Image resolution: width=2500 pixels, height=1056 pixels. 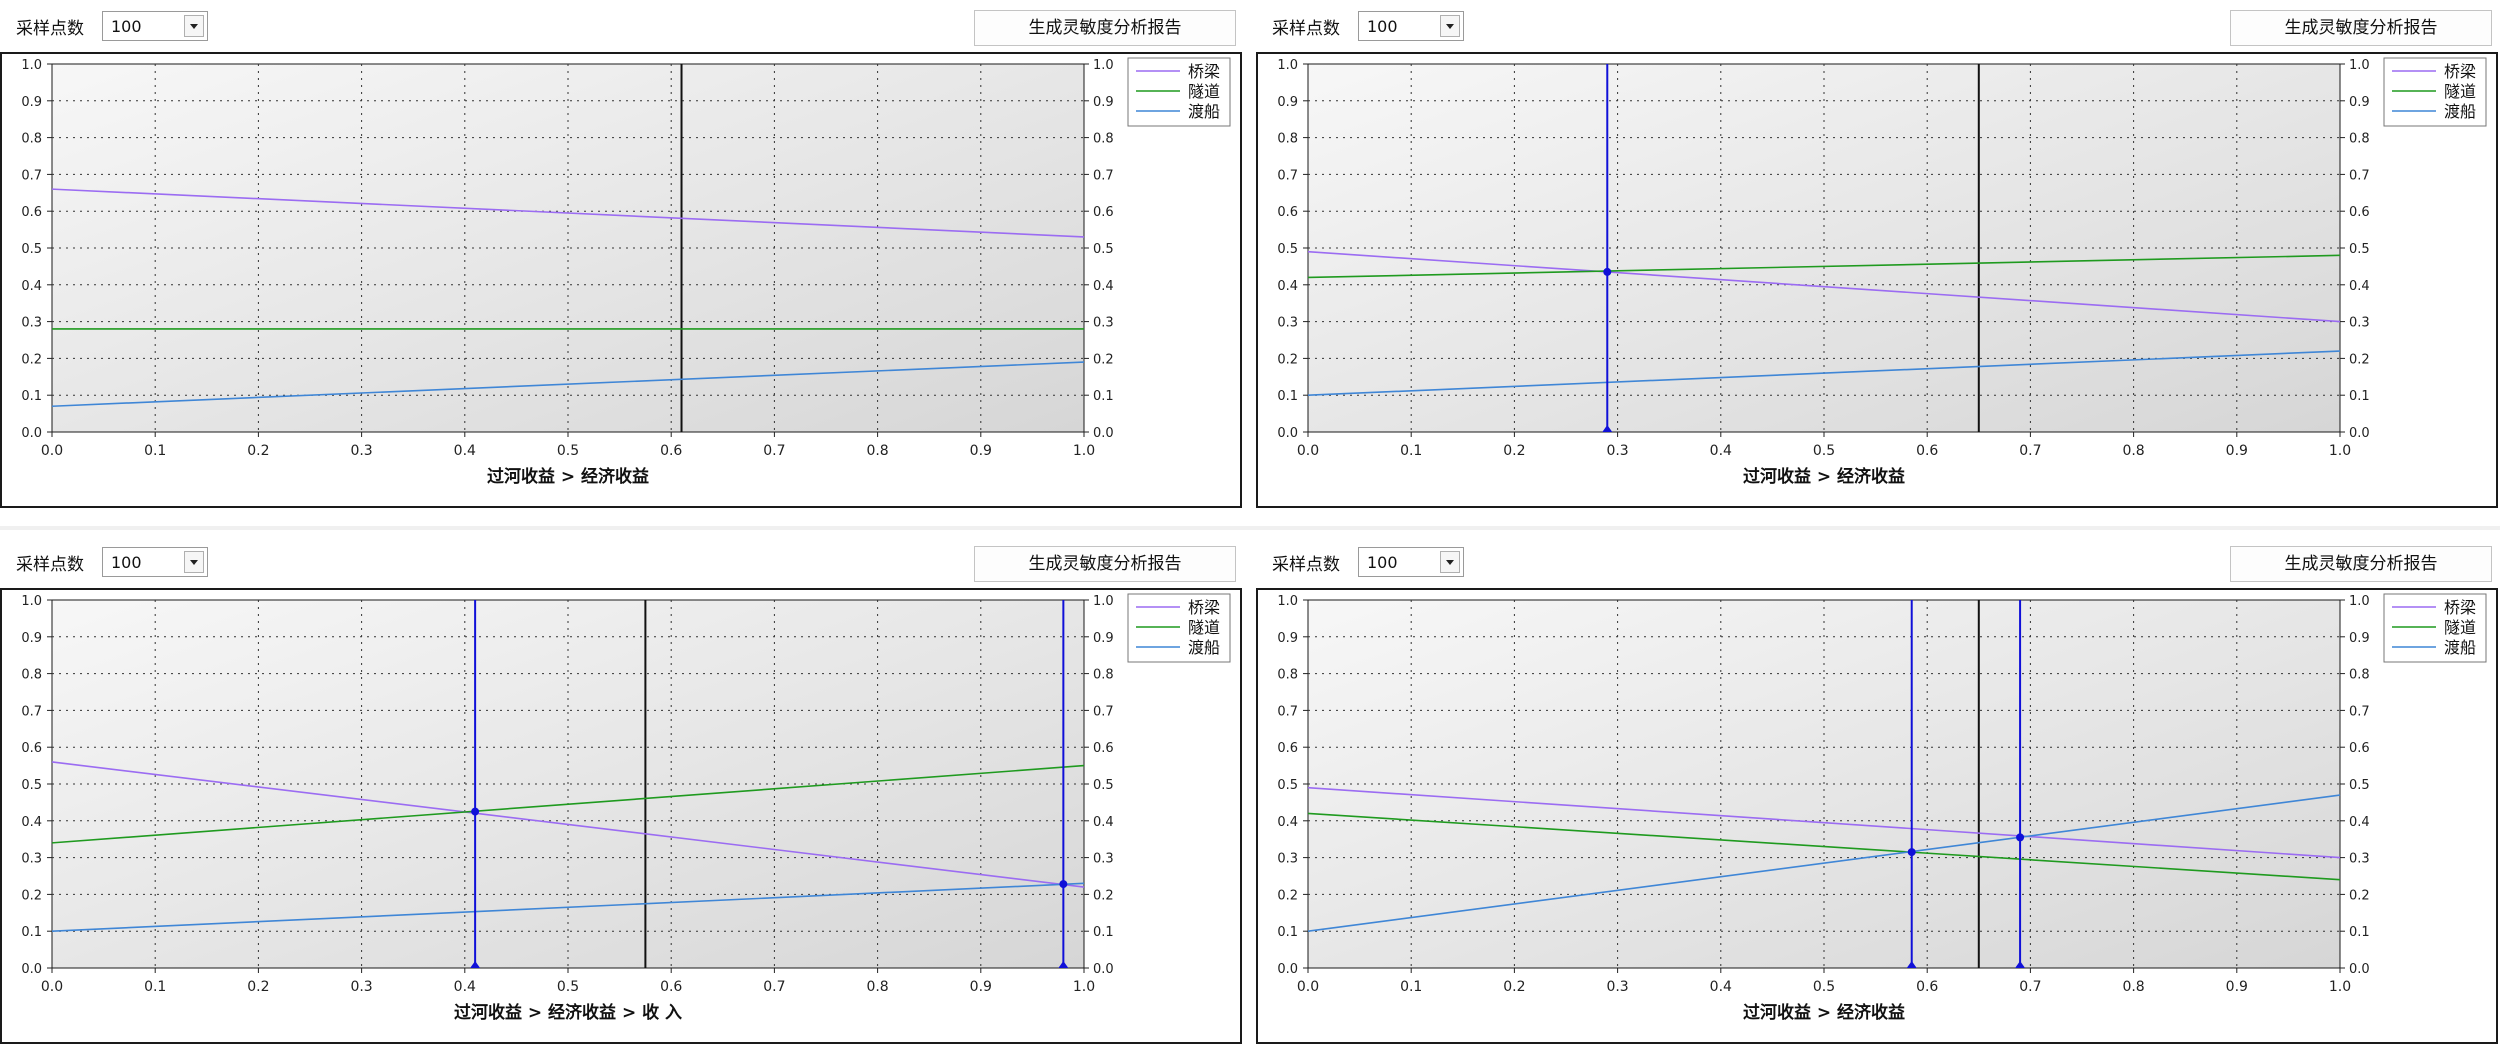 I want to click on x-tick-label: 0.7, so click(x=2030, y=987).